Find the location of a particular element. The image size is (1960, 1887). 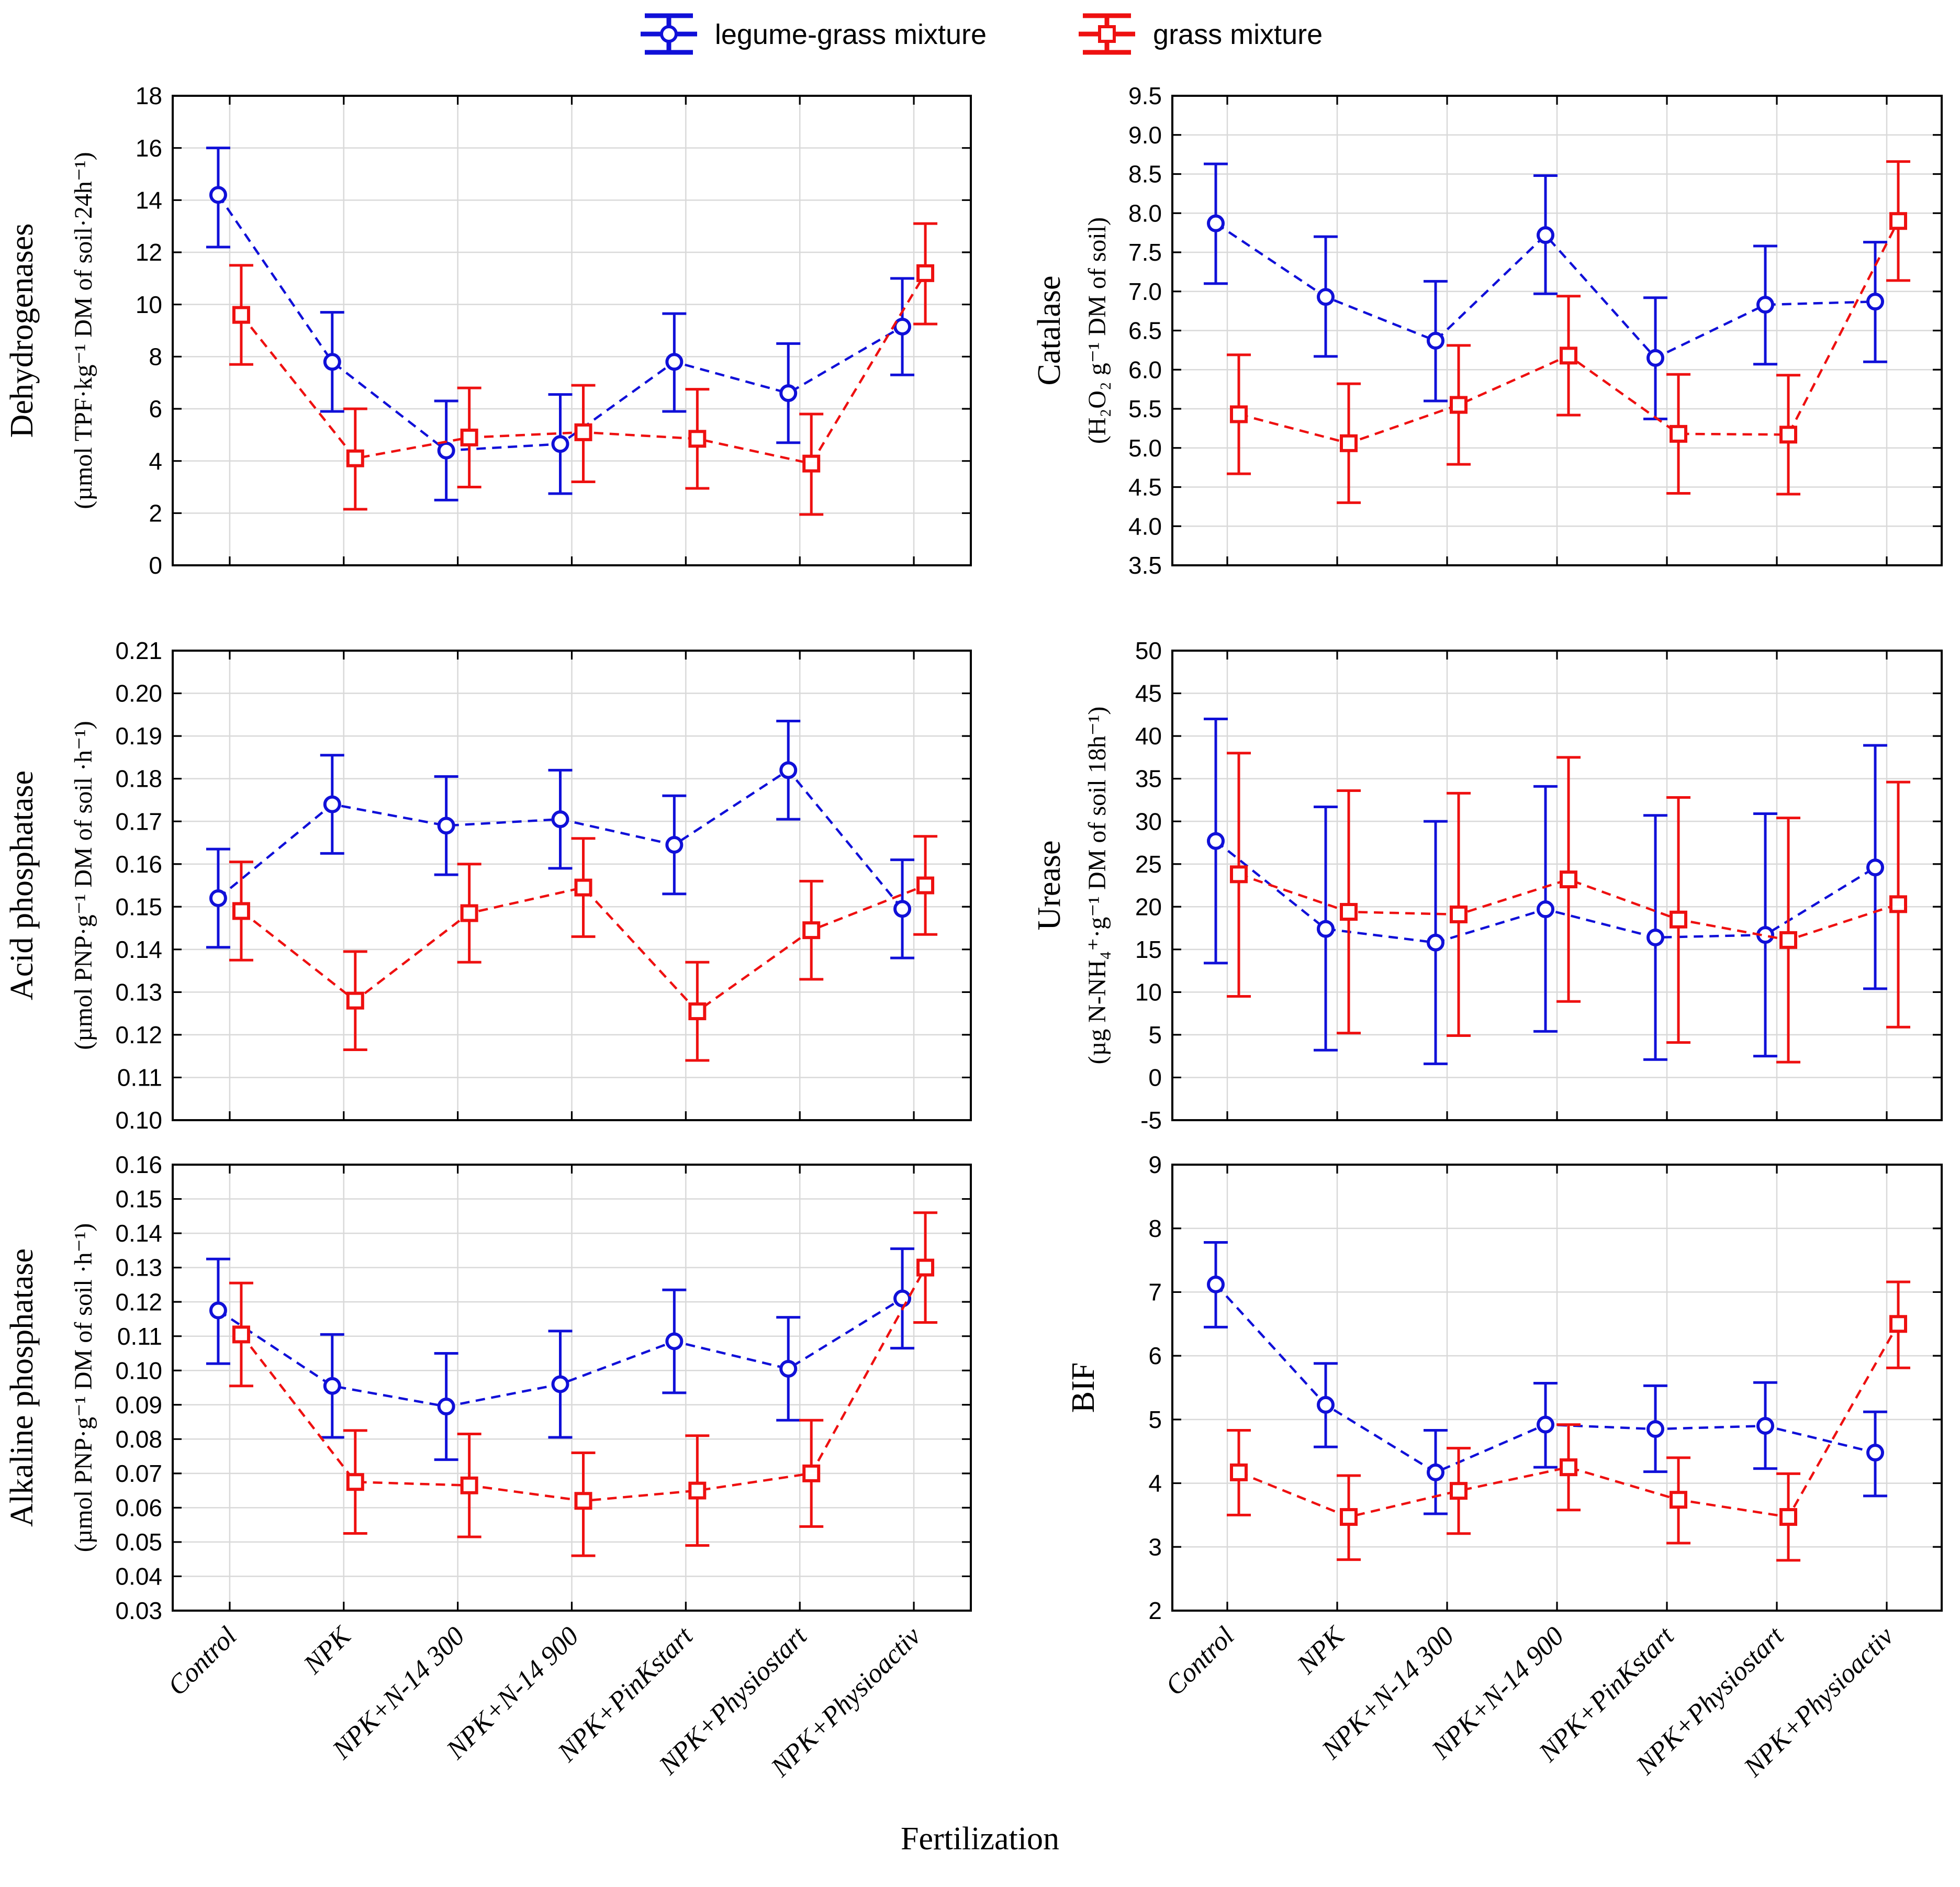

plot-border is located at coordinates (1557, 1388).